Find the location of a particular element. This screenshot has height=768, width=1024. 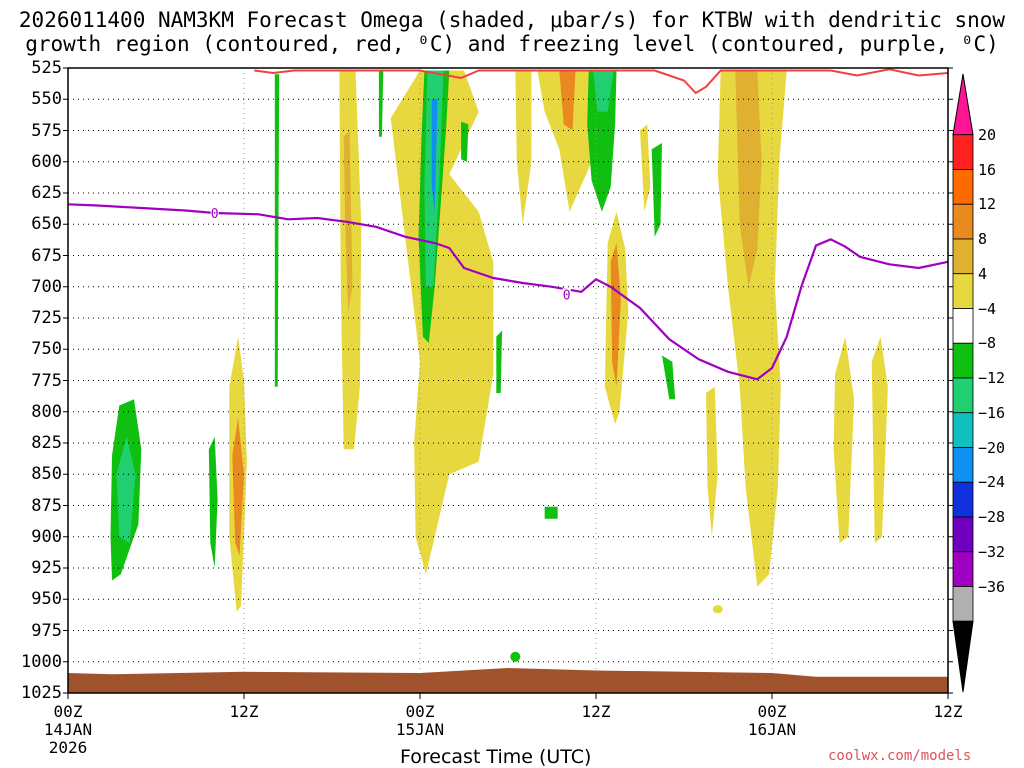

omega-area-yellow-dgz-34h is located at coordinates (564, 141).